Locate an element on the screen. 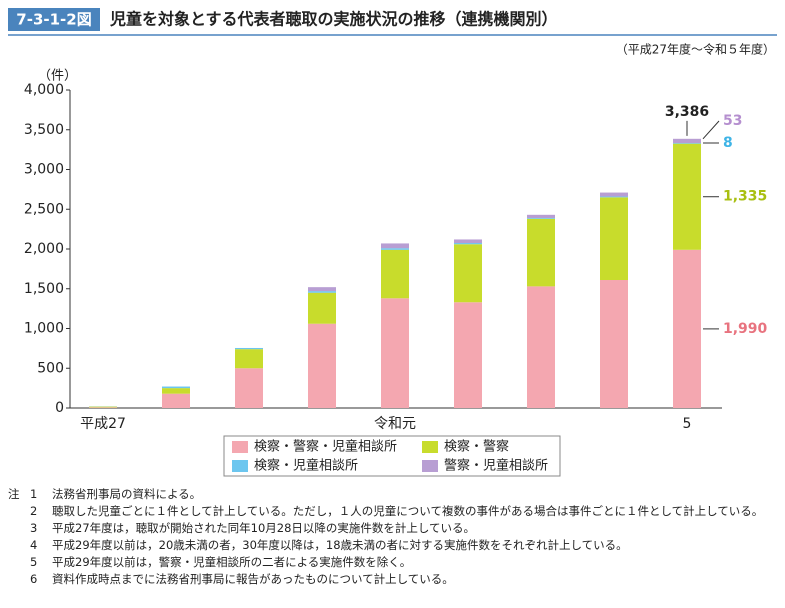 The height and width of the screenshot is (608, 785). note-cell: 4 is located at coordinates (34, 545).